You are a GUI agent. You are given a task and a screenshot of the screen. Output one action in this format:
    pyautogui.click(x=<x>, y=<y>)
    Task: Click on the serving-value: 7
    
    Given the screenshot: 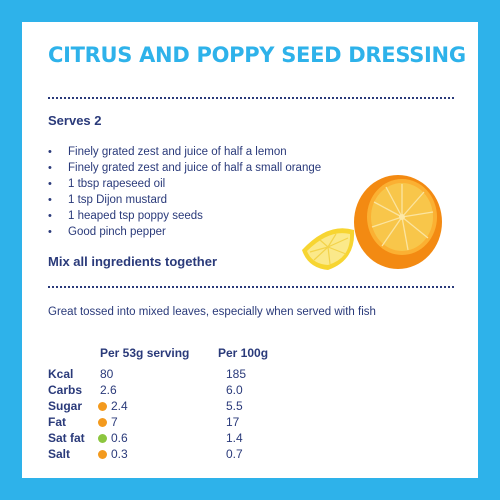 What is the action you would take?
    pyautogui.click(x=114, y=422)
    